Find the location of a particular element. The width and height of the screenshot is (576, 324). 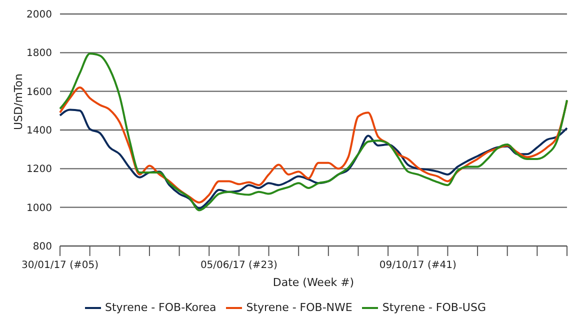

y-tick-label: 1600 is located at coordinates (39, 92).